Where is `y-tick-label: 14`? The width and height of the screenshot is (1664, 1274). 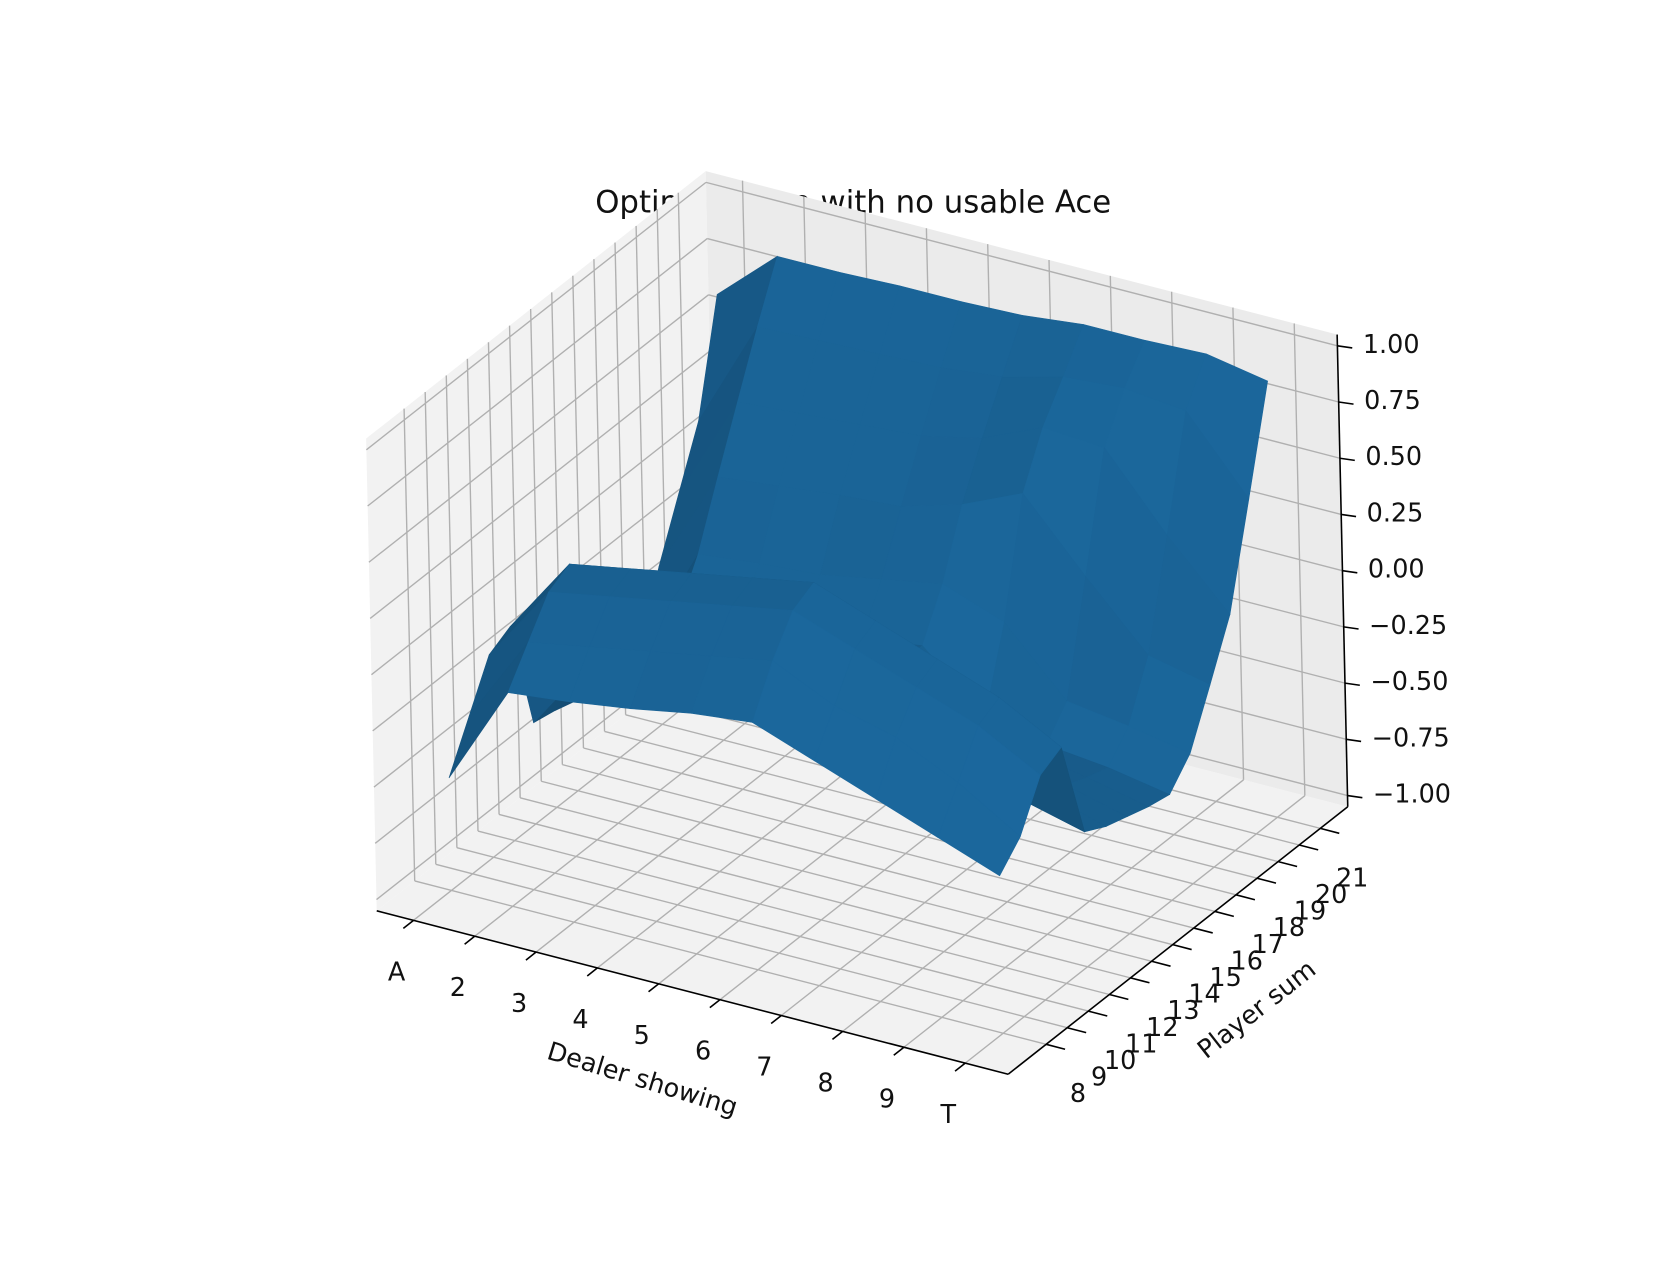 y-tick-label: 14 is located at coordinates (1204, 995).